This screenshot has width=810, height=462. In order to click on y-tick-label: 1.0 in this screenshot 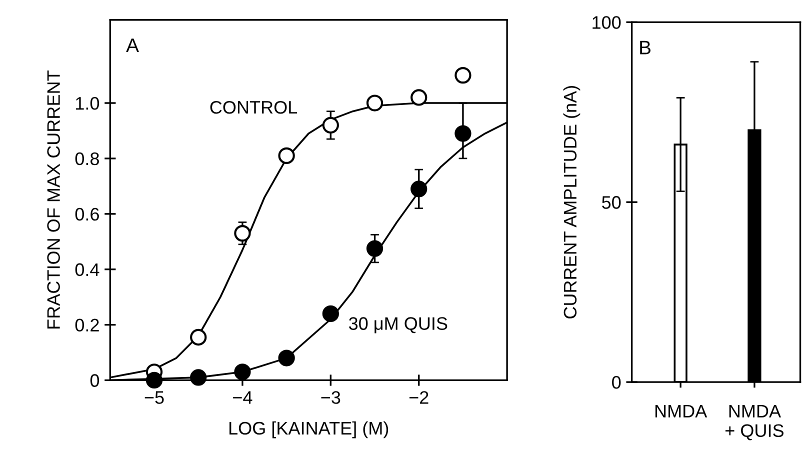, I will do `click(88, 103)`.